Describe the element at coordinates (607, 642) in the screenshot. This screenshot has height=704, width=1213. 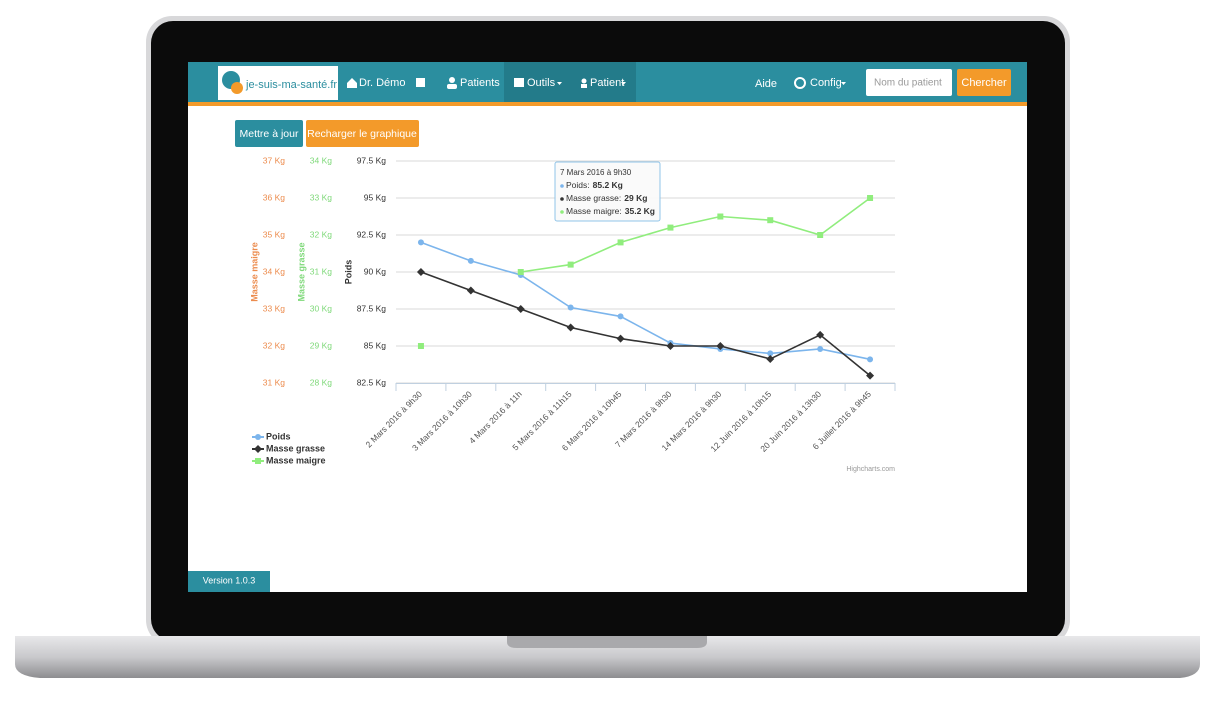
I see `notch` at that location.